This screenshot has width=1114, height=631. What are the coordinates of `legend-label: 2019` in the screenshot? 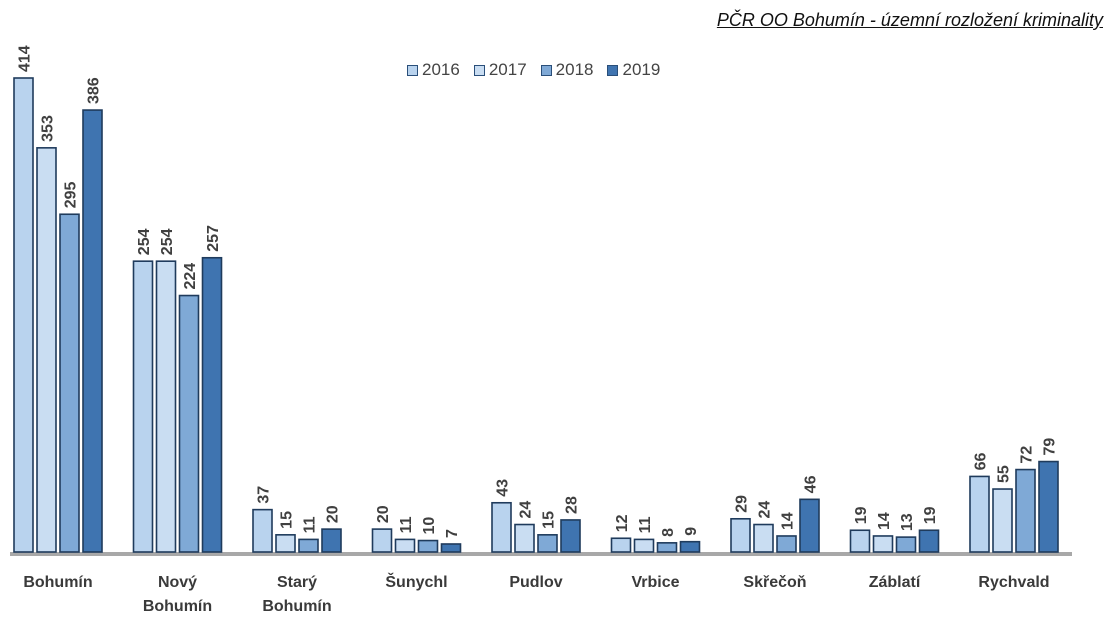 It's located at (641, 69).